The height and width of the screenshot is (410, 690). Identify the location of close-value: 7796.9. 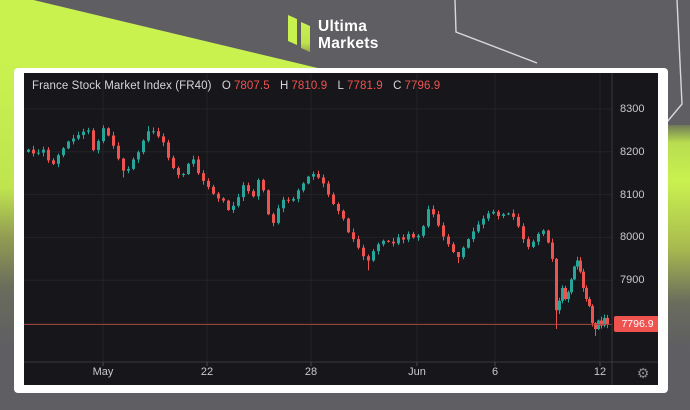
(422, 86).